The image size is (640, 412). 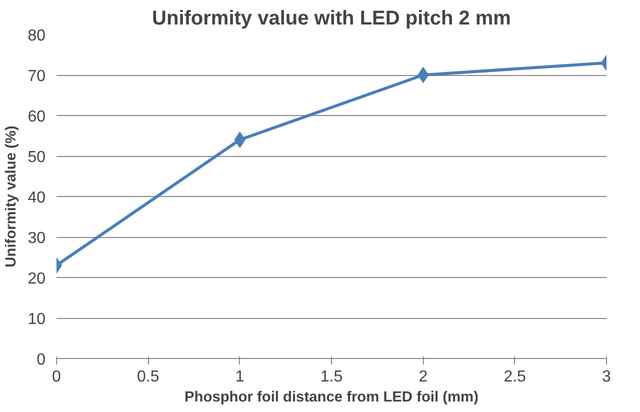 I want to click on chart-title: Uniformity value with LED pitch 2 mm, so click(x=331, y=19).